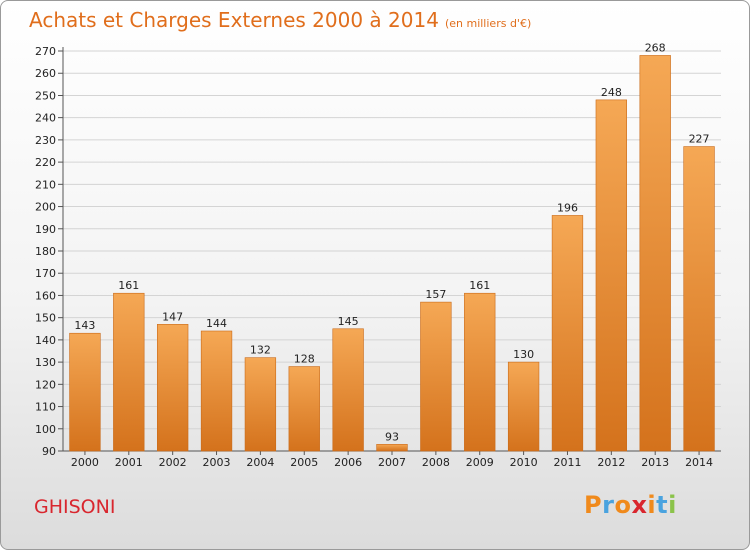 The height and width of the screenshot is (550, 750). I want to click on x-tick-label-2000: 2000, so click(85, 462).